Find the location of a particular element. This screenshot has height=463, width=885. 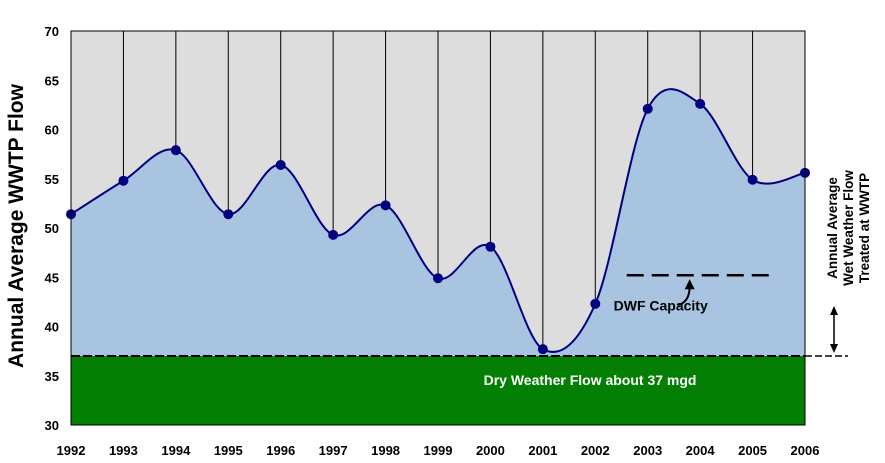

x-tick-label: 2003 is located at coordinates (647, 450).